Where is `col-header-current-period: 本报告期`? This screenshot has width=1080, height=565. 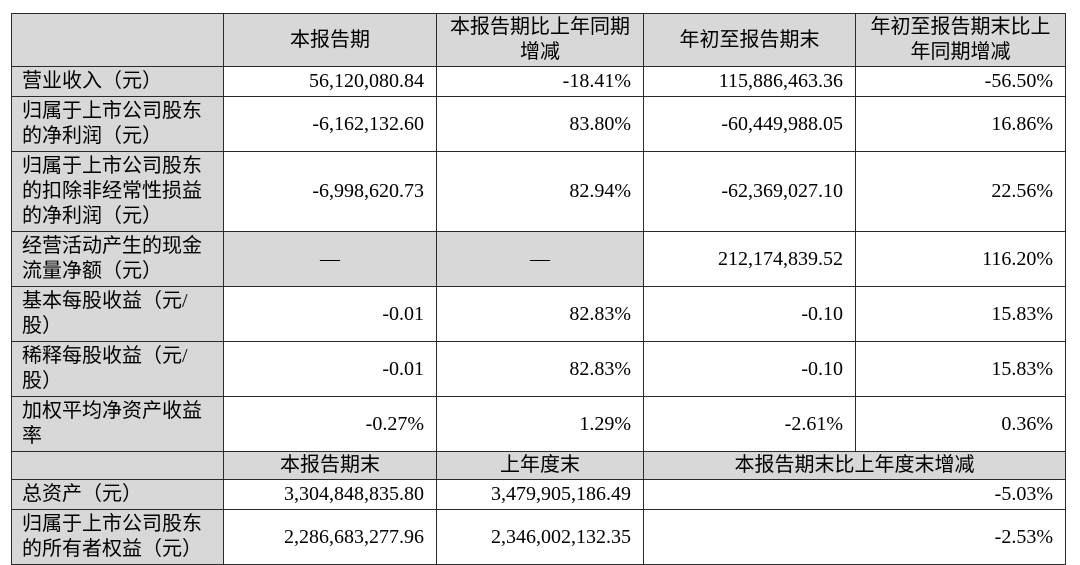 col-header-current-period: 本报告期 is located at coordinates (330, 40).